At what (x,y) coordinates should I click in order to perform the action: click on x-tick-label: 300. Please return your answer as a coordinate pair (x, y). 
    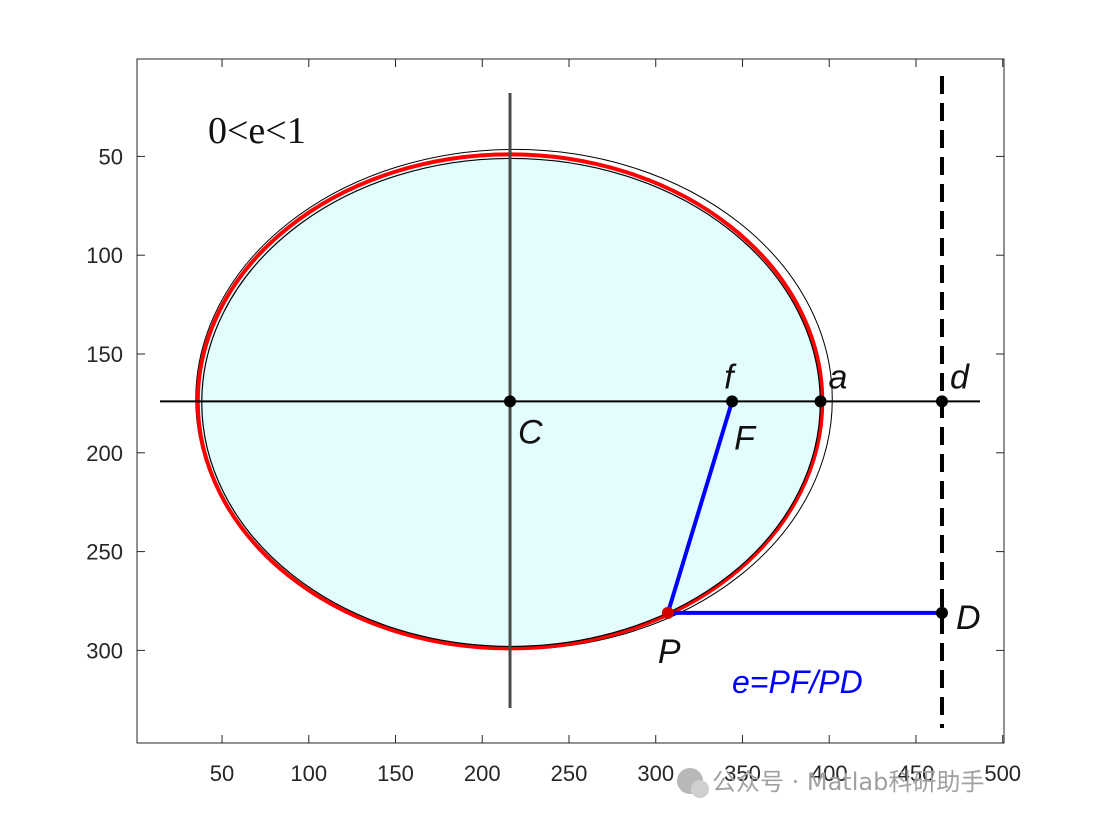
    Looking at the image, I should click on (655, 773).